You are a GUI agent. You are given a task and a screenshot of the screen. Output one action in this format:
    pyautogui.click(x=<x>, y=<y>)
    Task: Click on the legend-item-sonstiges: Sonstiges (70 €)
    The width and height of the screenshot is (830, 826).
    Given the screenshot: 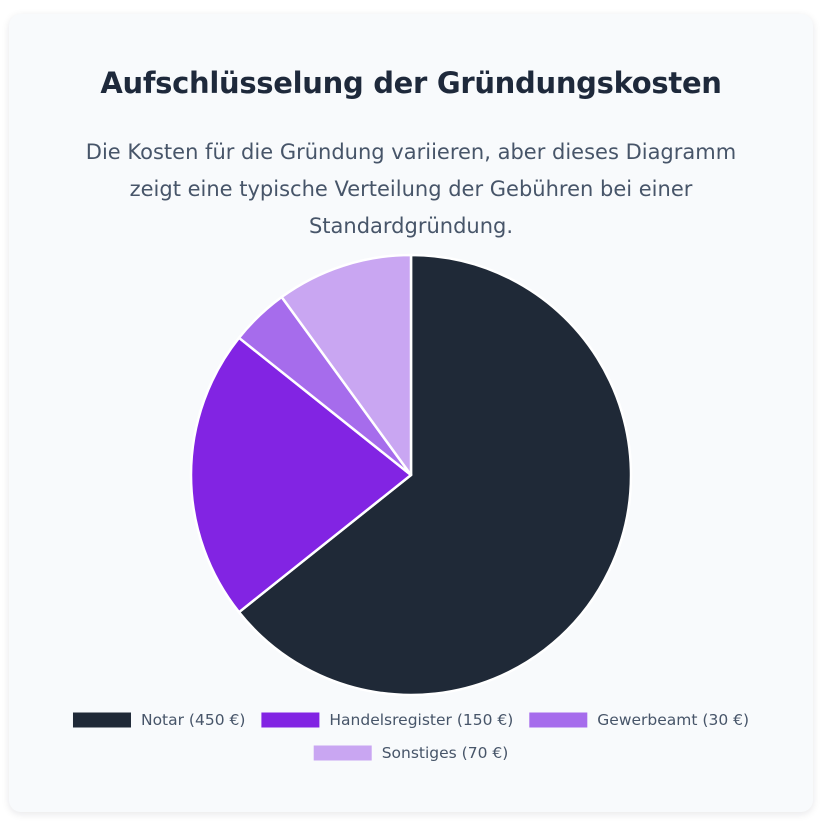 What is the action you would take?
    pyautogui.click(x=411, y=753)
    